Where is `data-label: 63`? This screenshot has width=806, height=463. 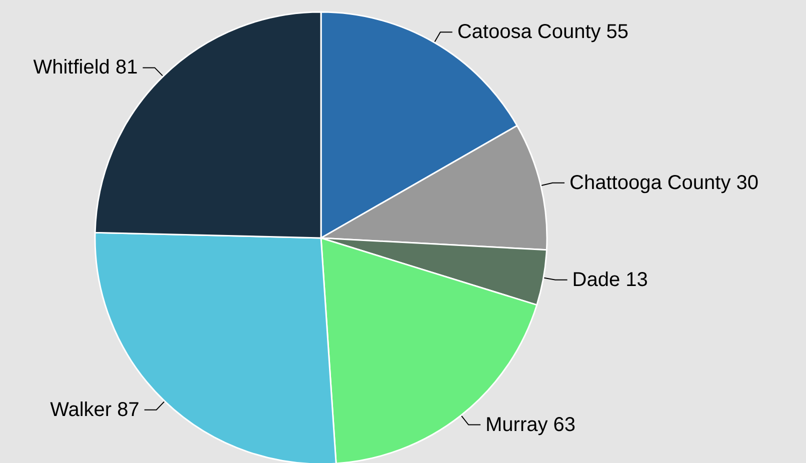 data-label: 63 is located at coordinates (564, 425).